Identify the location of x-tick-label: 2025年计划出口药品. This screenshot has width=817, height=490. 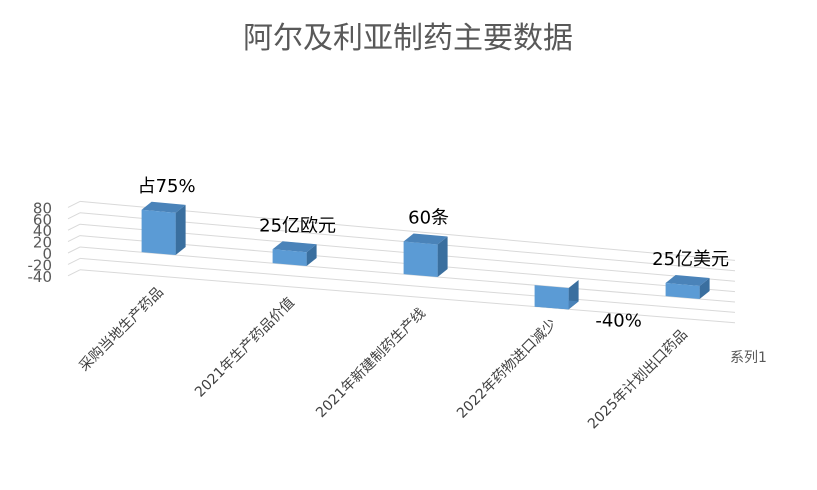
(638, 380).